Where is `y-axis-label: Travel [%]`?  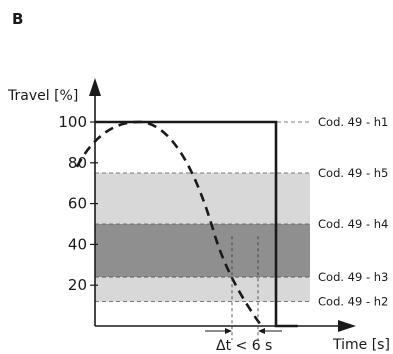
y-axis-label: Travel [%] is located at coordinates (42, 96).